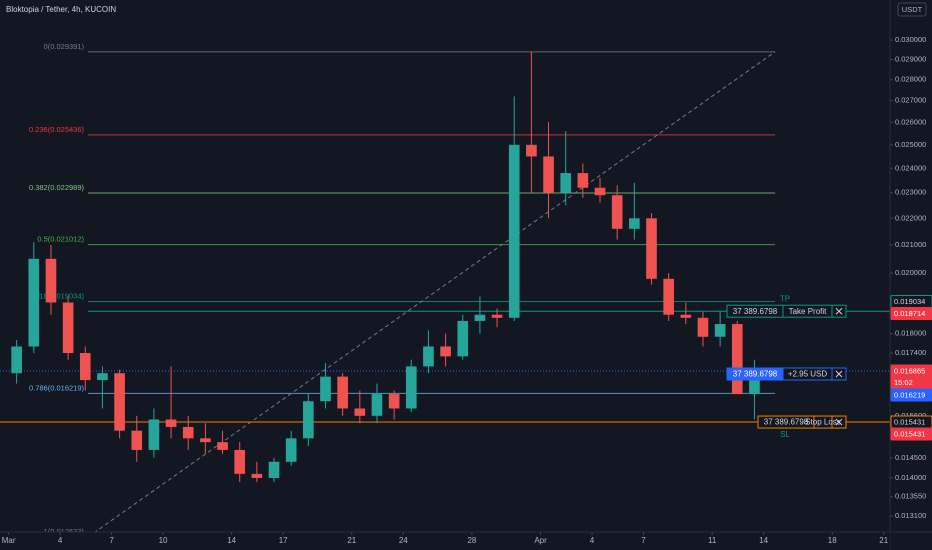 Image resolution: width=932 pixels, height=550 pixels. Describe the element at coordinates (785, 298) in the screenshot. I see `tp-marker: TP` at that location.